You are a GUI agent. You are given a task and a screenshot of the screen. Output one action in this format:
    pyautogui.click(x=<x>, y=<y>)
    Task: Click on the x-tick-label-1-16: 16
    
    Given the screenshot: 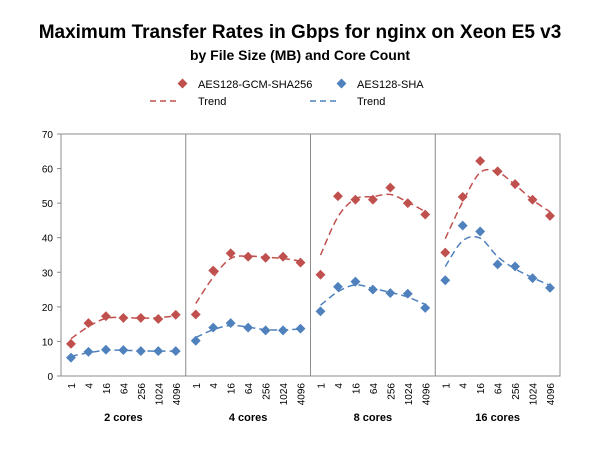 What is the action you would take?
    pyautogui.click(x=107, y=389)
    